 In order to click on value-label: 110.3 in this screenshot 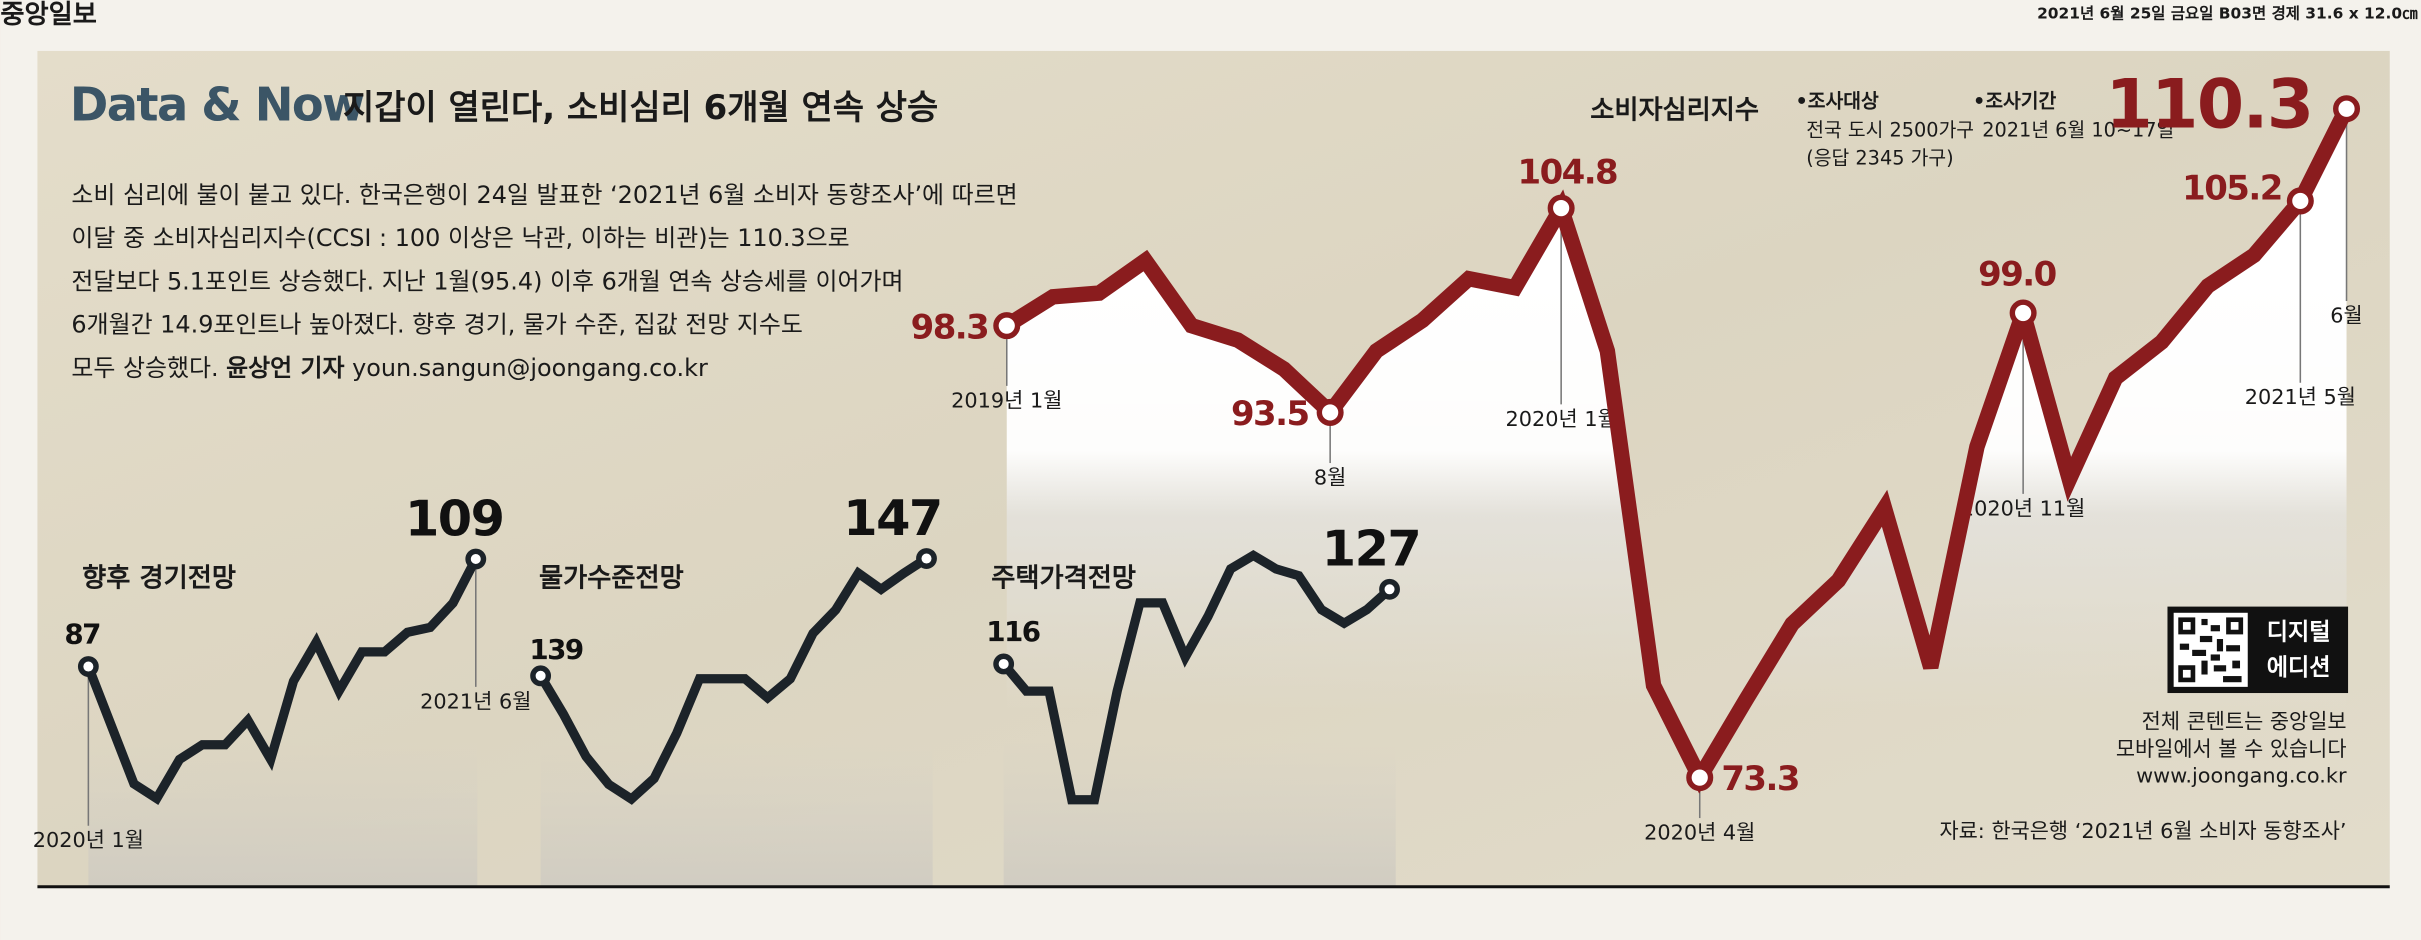, I will do `click(2208, 104)`.